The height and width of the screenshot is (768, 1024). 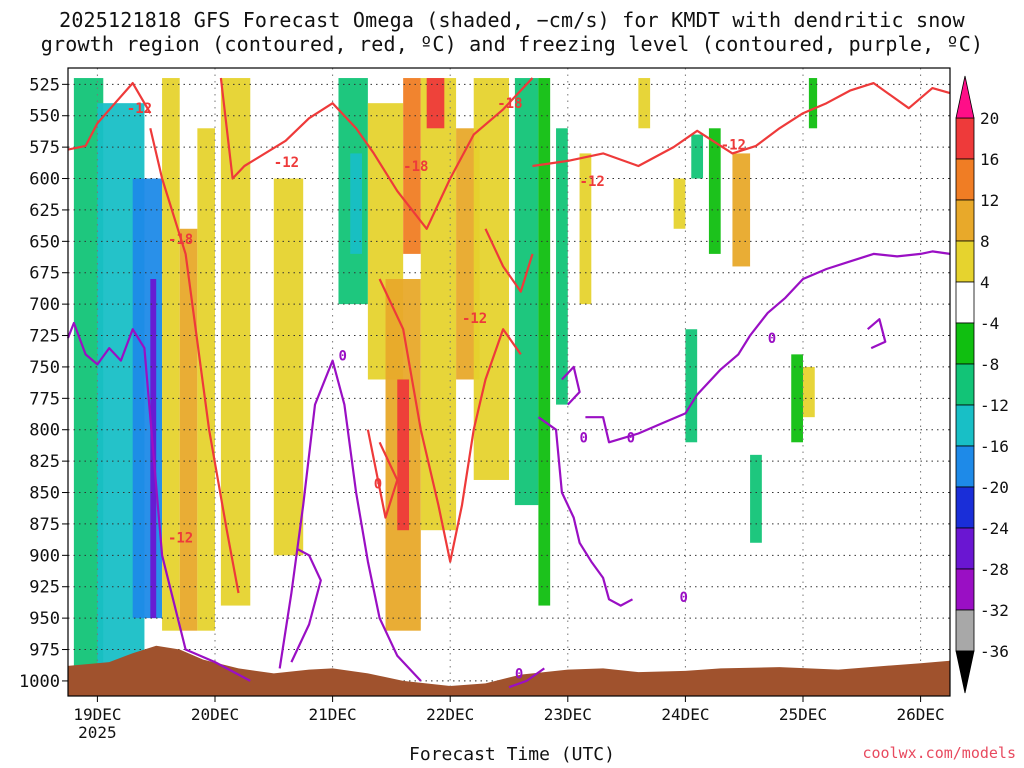 I want to click on contour-label-7: -18, so click(x=509, y=104).